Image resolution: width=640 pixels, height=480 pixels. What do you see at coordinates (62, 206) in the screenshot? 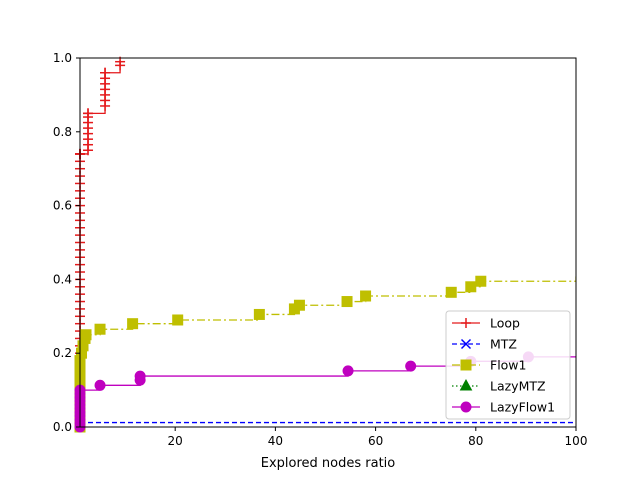
I see `y-tick-label: 0.6` at bounding box center [62, 206].